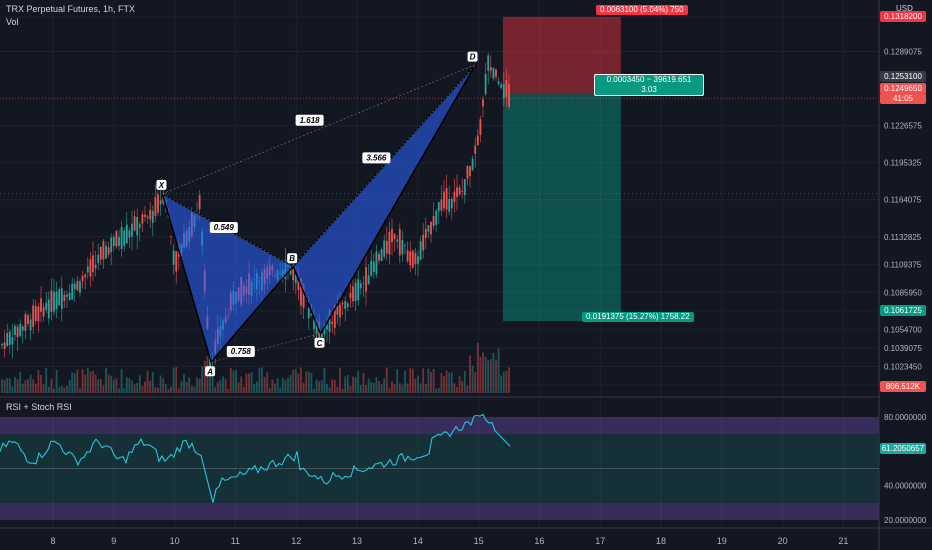 The image size is (932, 550). What do you see at coordinates (175, 541) in the screenshot?
I see `x-tick-label: 10` at bounding box center [175, 541].